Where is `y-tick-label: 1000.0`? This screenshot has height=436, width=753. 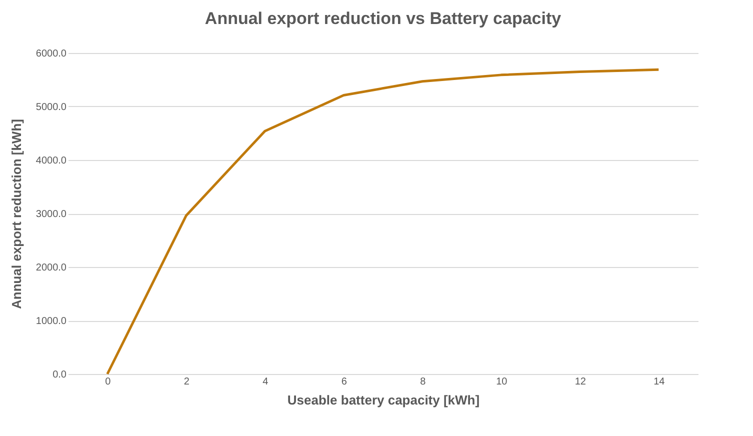
y-tick-label: 1000.0 is located at coordinates (51, 321).